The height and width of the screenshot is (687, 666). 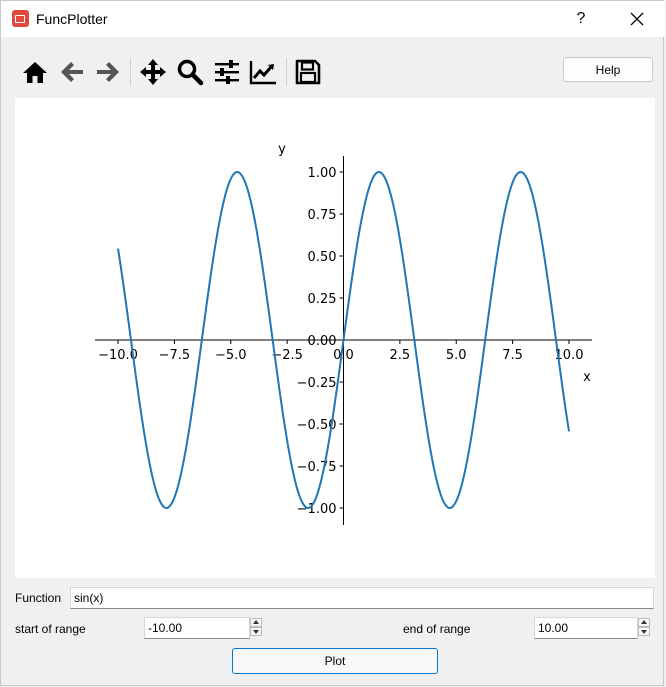 I want to click on x-tick-label: 5.0, so click(x=456, y=355).